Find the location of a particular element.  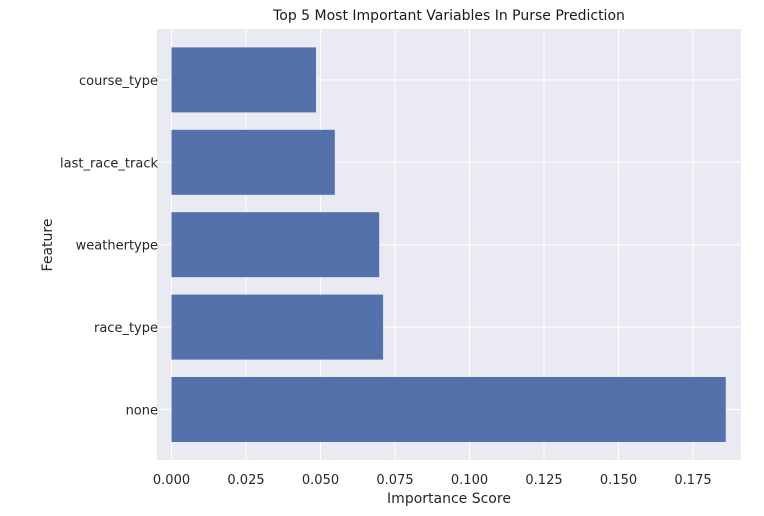

x-tick-label: 0.000 is located at coordinates (171, 480).